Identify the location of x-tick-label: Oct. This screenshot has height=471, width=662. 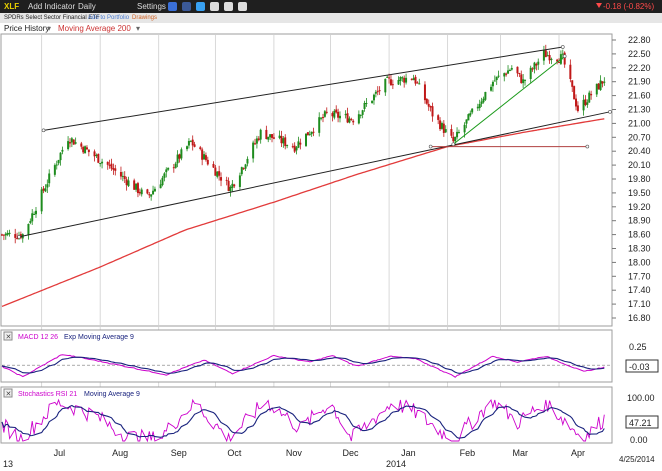
(234, 453).